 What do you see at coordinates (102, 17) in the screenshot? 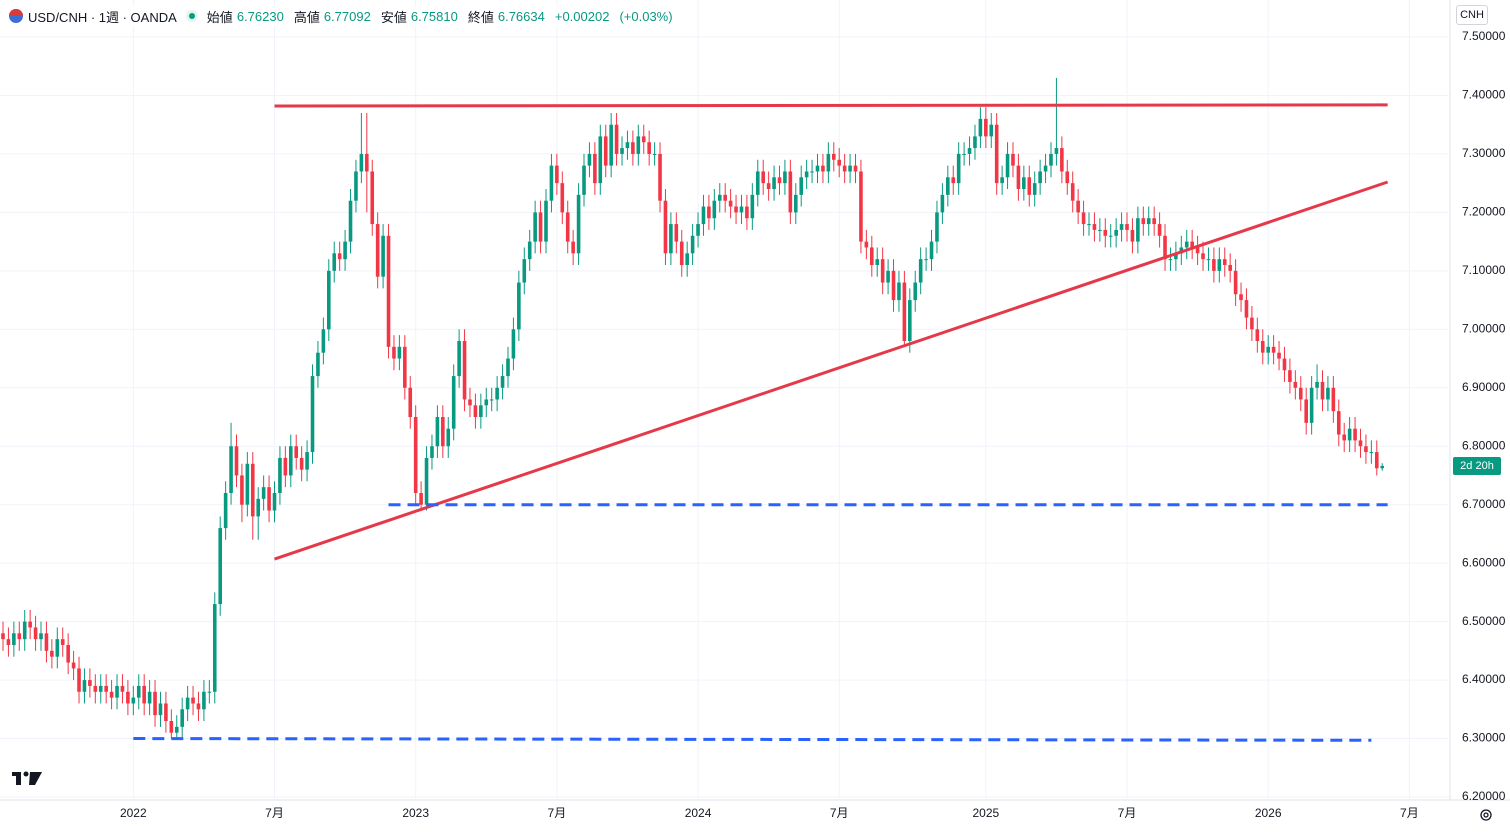
I see `symbol: USD/CNH · 1週 · OANDA` at bounding box center [102, 17].